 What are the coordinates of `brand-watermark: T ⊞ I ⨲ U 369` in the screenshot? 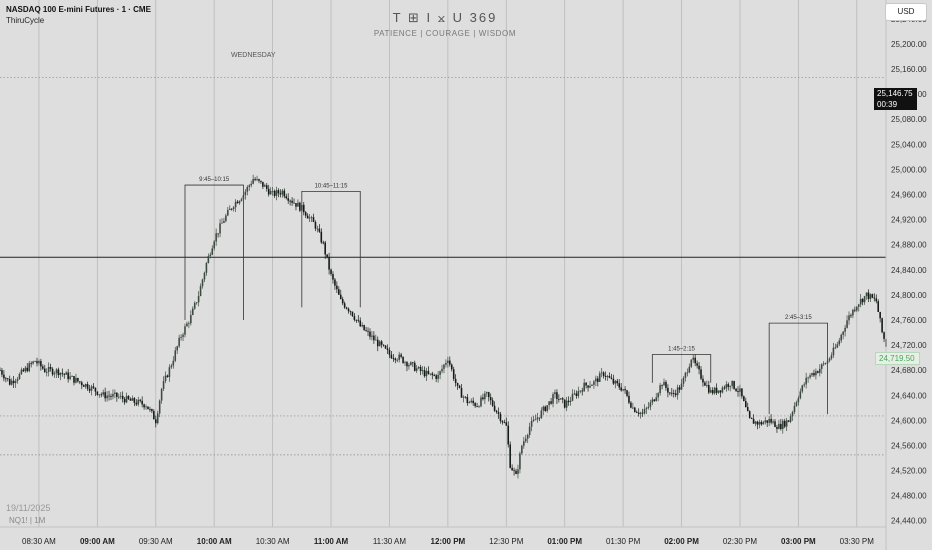 It's located at (445, 17).